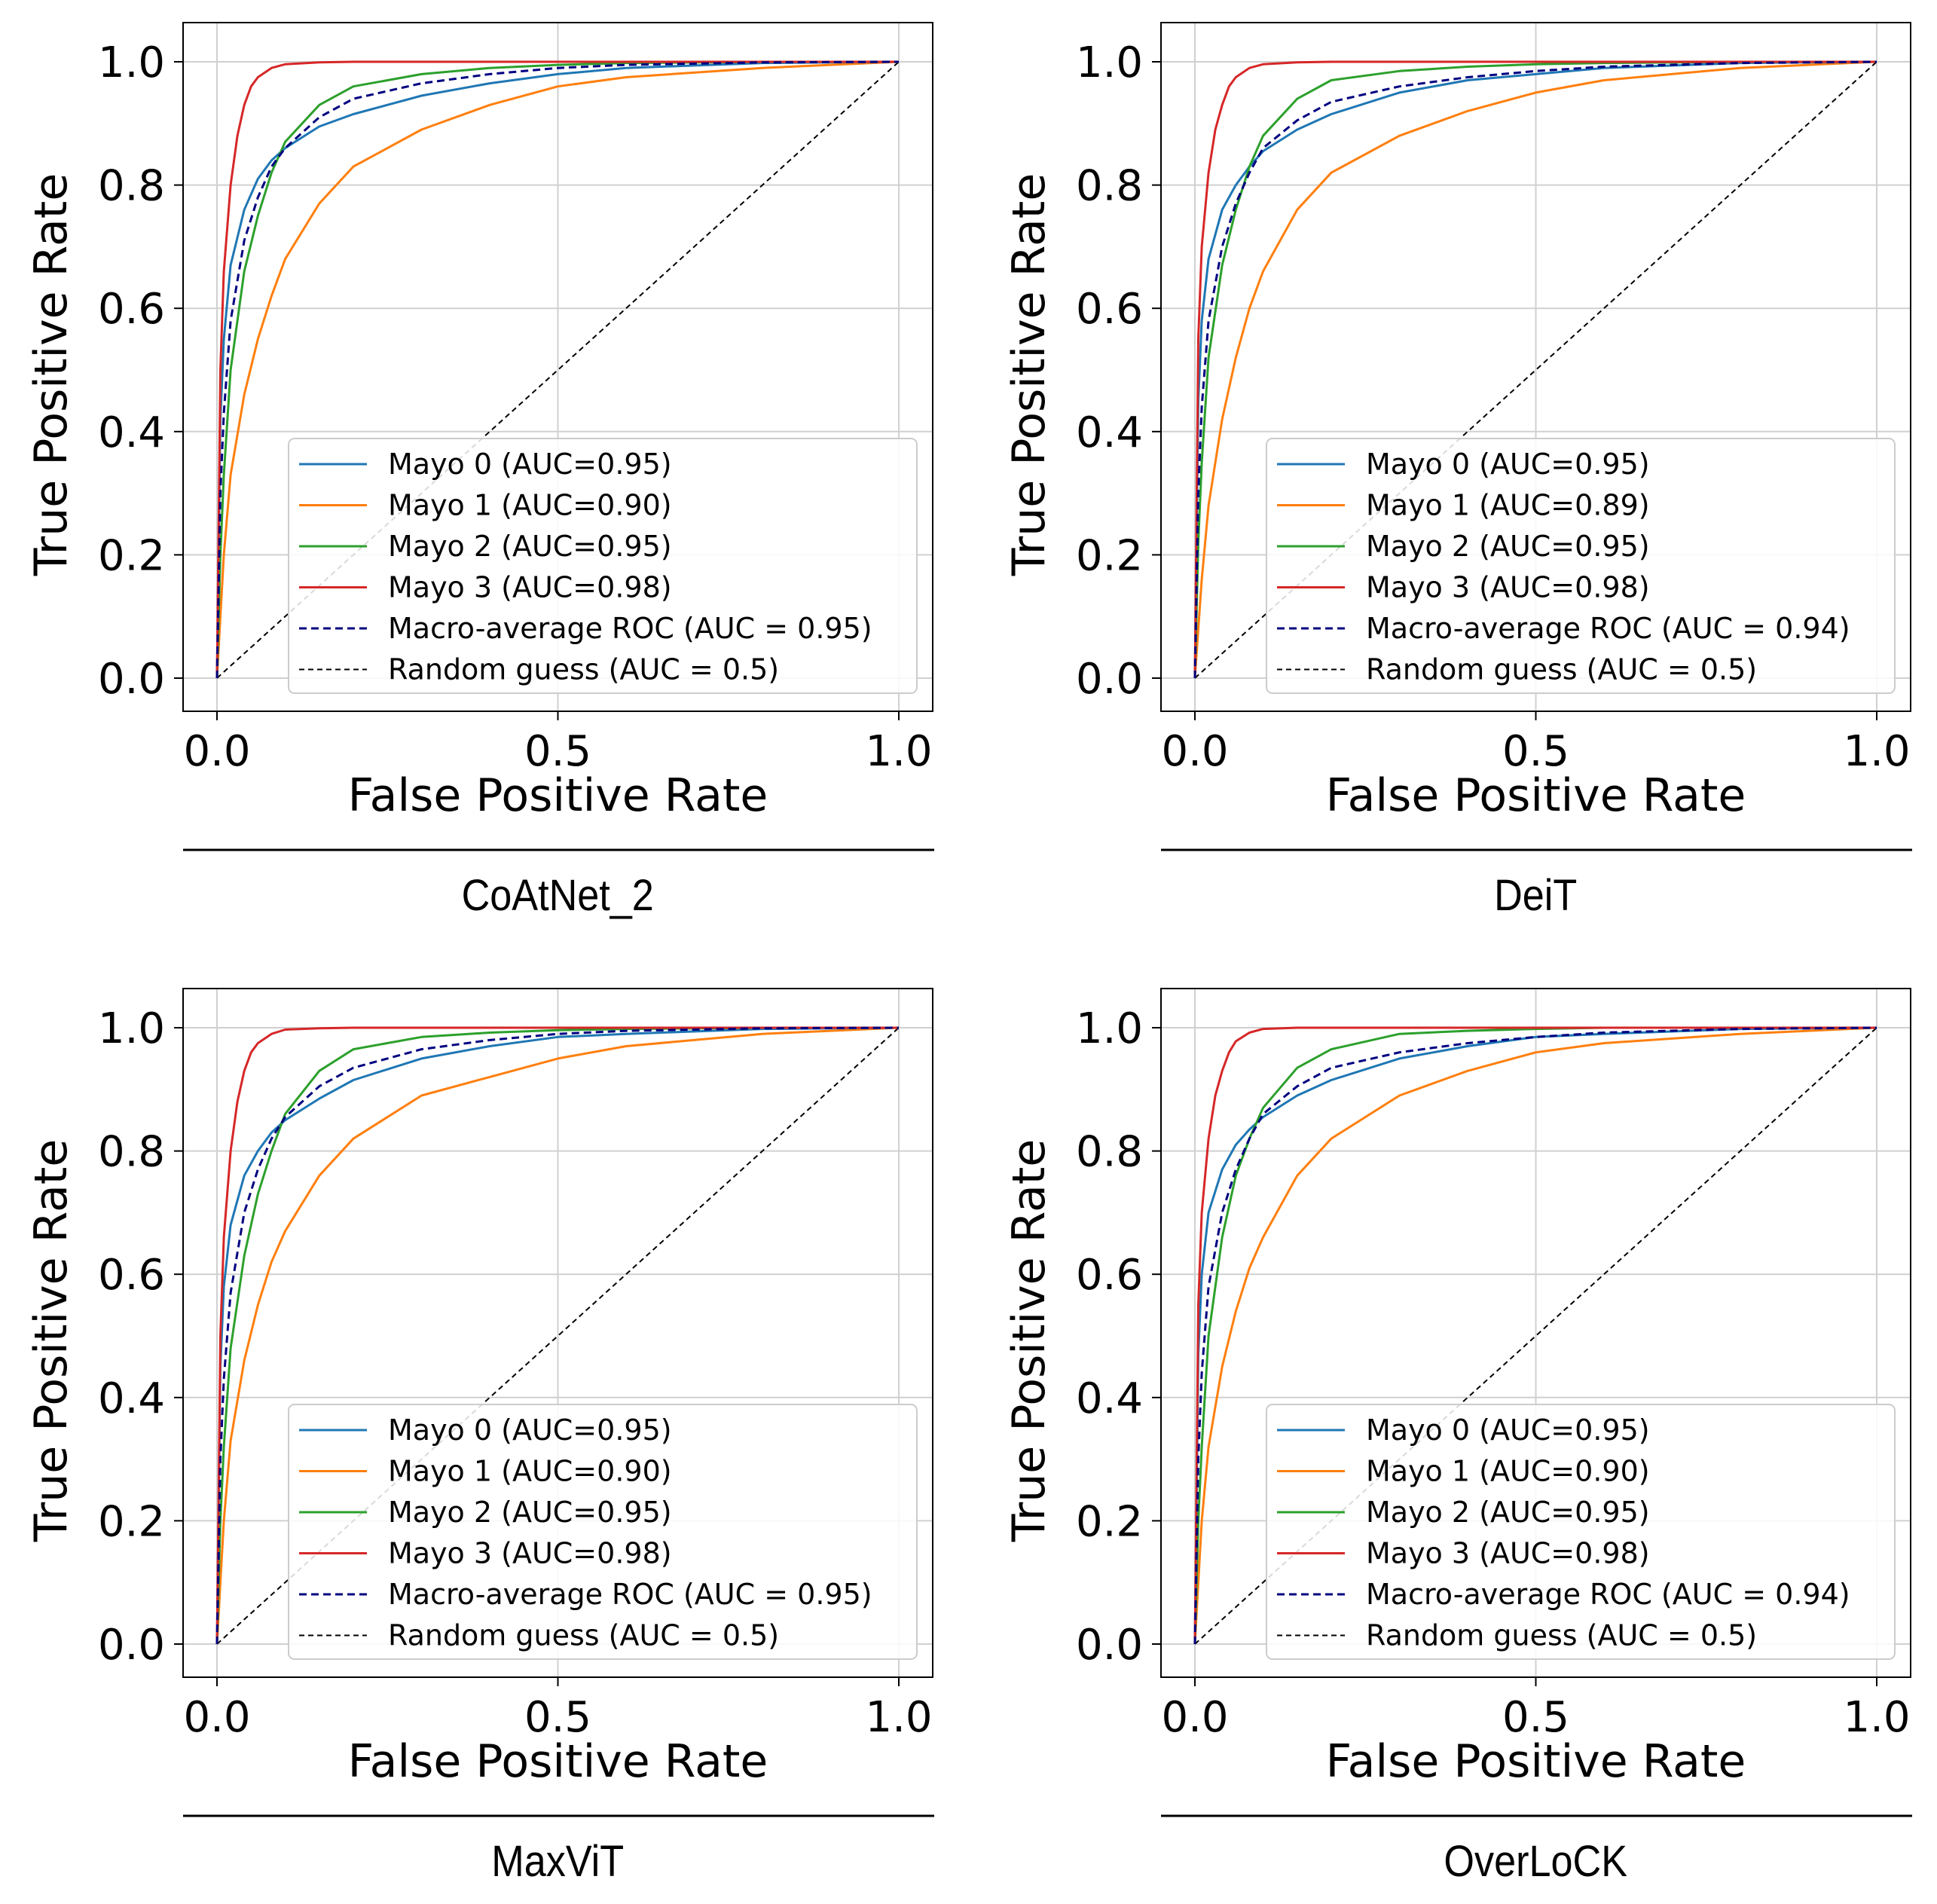  What do you see at coordinates (558, 894) in the screenshot?
I see `panel-caption: CoAtNet_2` at bounding box center [558, 894].